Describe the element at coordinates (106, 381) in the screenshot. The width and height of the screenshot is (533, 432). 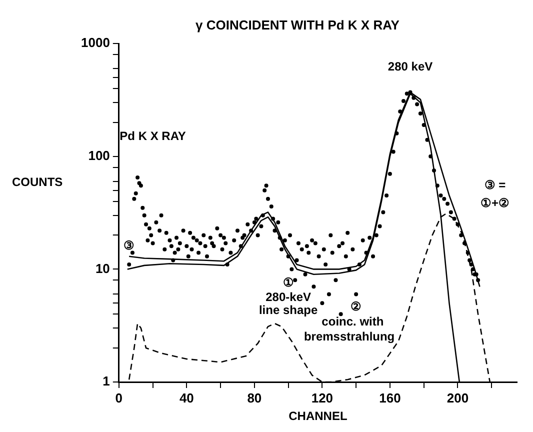
I see `y-tick-label: 1` at that location.